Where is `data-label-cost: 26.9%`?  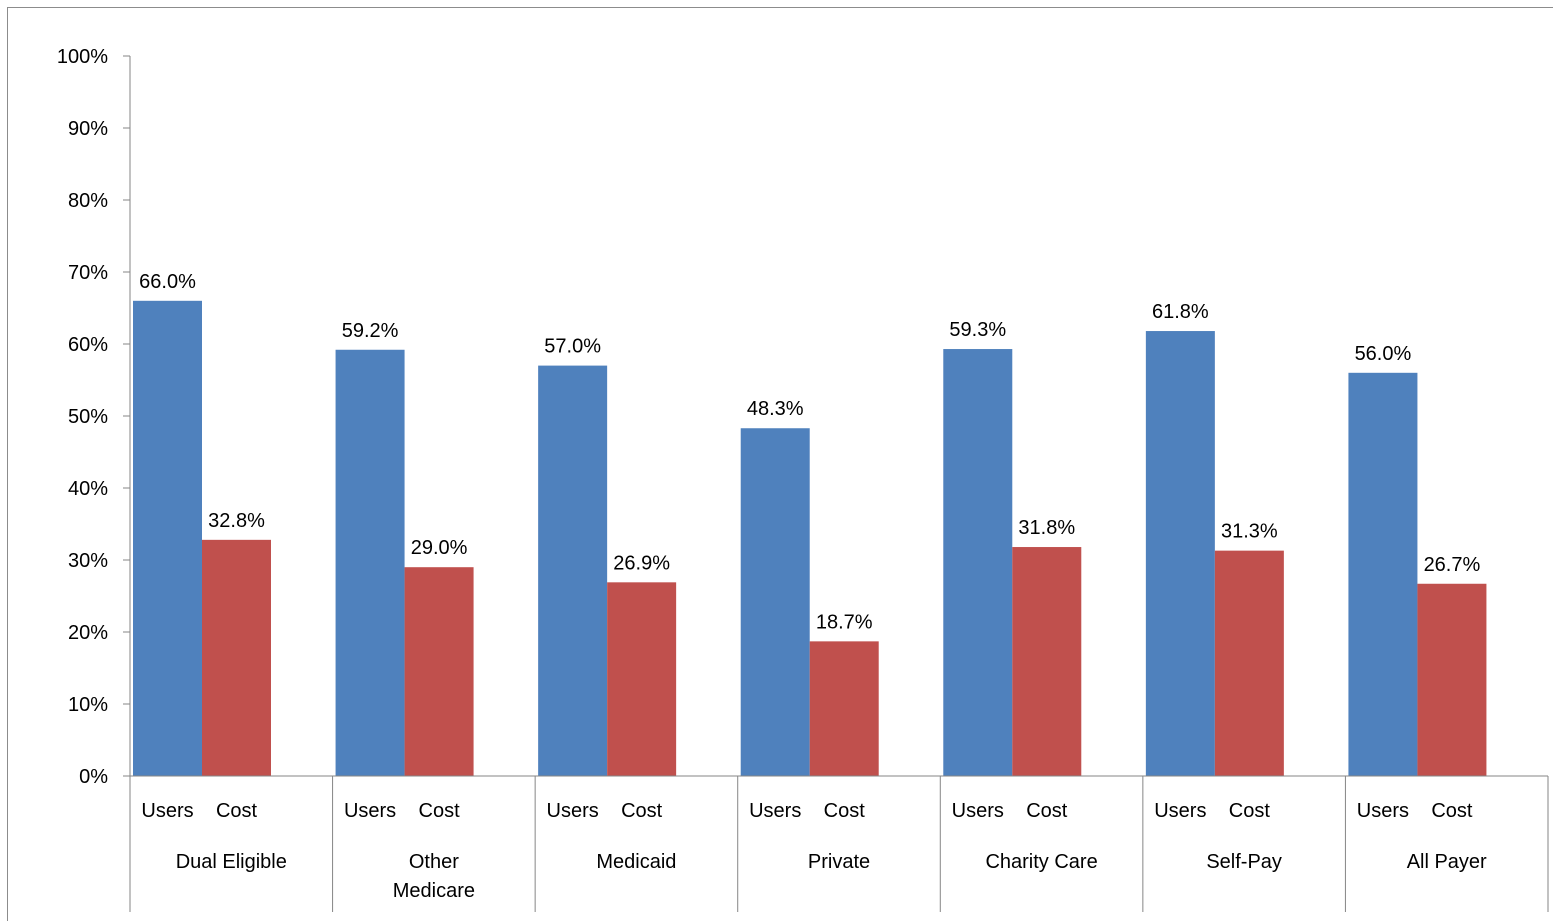 data-label-cost: 26.9% is located at coordinates (641, 563).